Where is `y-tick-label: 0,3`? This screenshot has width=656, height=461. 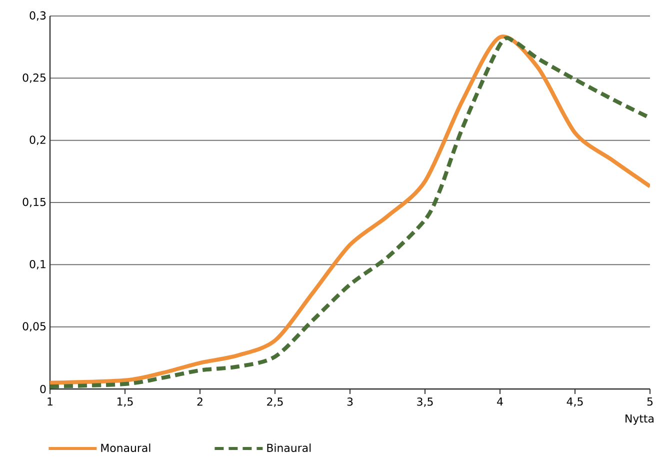
y-tick-label: 0,3 is located at coordinates (38, 16).